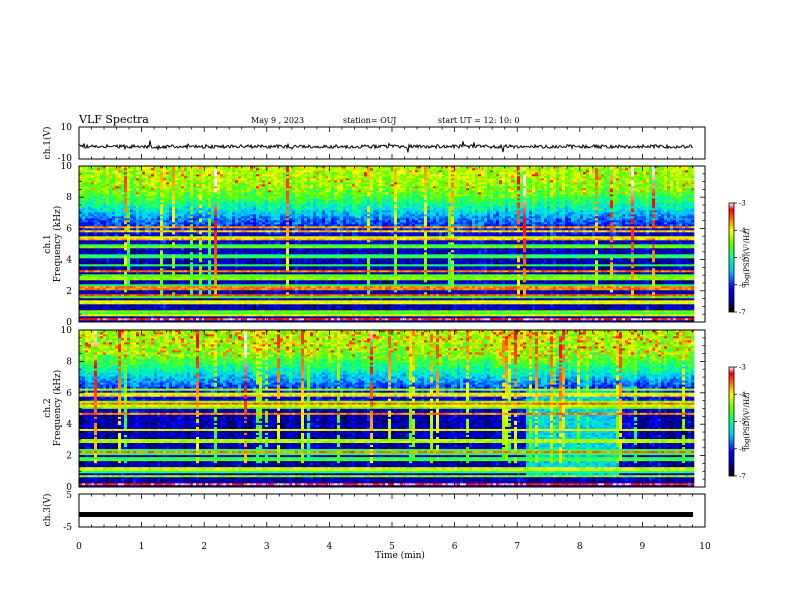 The width and height of the screenshot is (792, 612). Describe the element at coordinates (478, 120) in the screenshot. I see `start-time-label: start UT = 12: 10: 0` at that location.